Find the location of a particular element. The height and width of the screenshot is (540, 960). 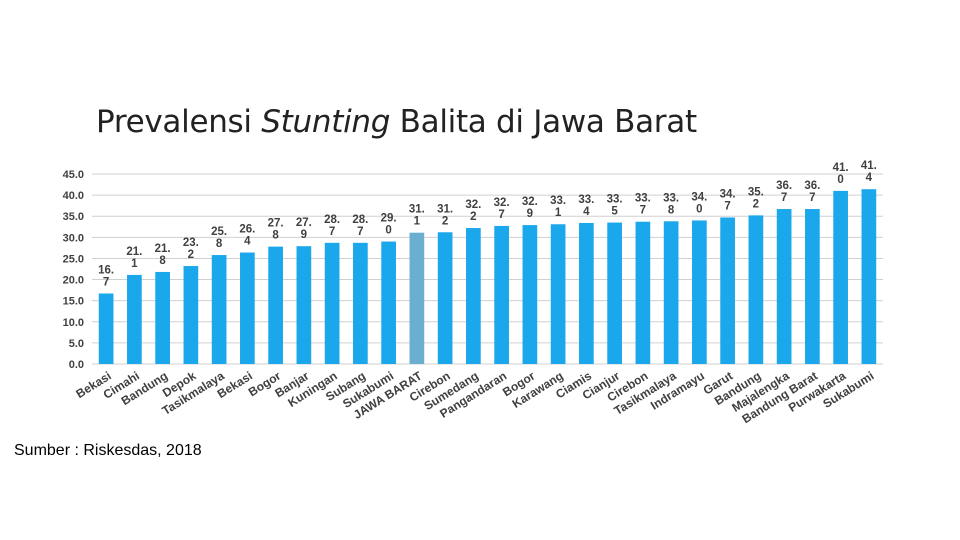

data-label: 34. 0 is located at coordinates (699, 203).